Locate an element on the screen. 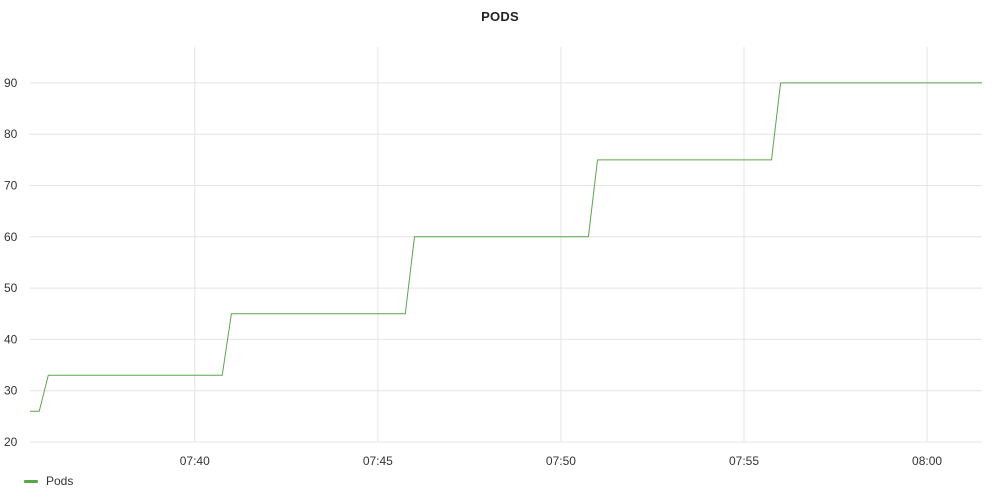 The height and width of the screenshot is (500, 1000). y-tick-label: 80 is located at coordinates (11, 134).